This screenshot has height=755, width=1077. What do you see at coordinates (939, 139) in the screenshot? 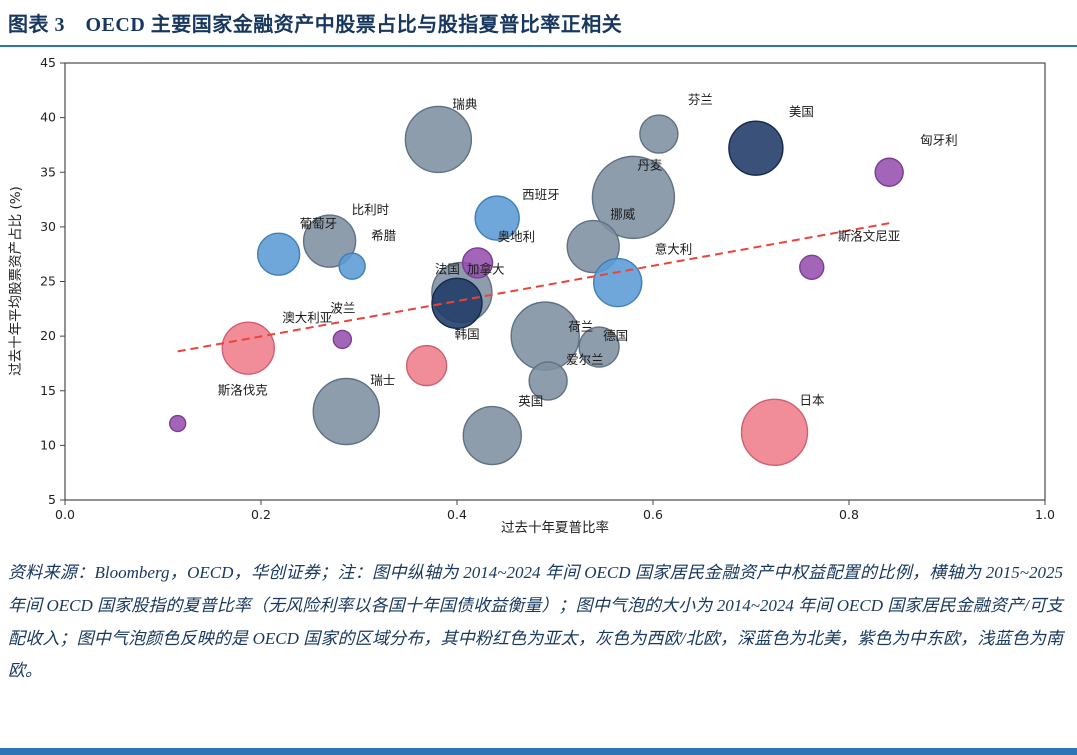
I see `bubble-label: 匈牙利` at bounding box center [939, 139].